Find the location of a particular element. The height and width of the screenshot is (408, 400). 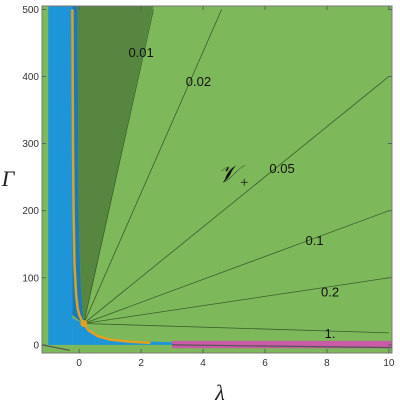

y-tick-label-0: 0 is located at coordinates (36, 345).